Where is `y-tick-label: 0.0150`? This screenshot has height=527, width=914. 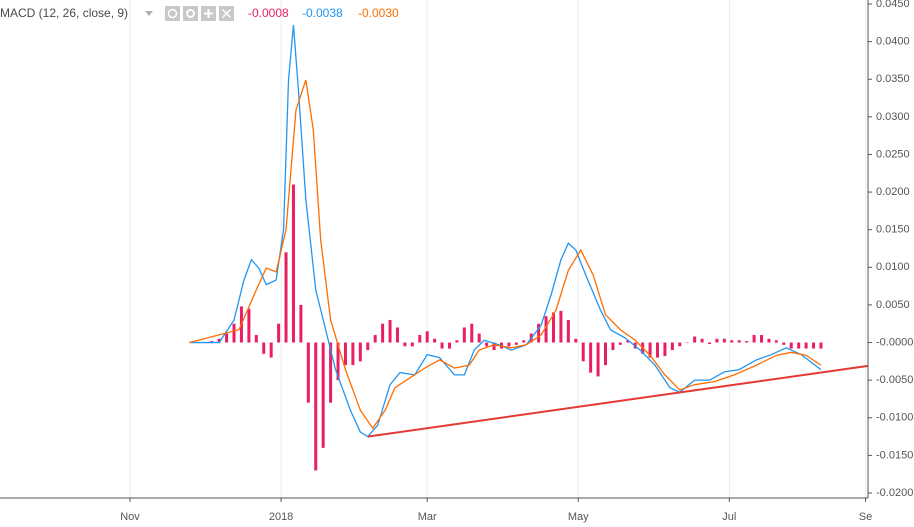
y-tick-label: 0.0150 is located at coordinates (893, 230).